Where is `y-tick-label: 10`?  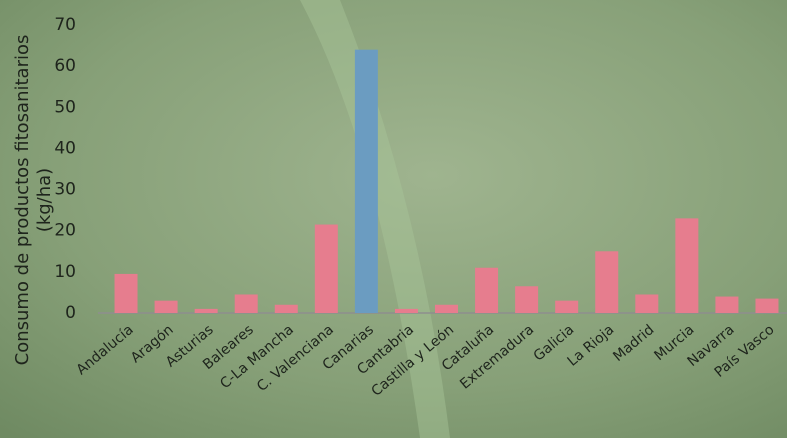 y-tick-label: 10 is located at coordinates (65, 272).